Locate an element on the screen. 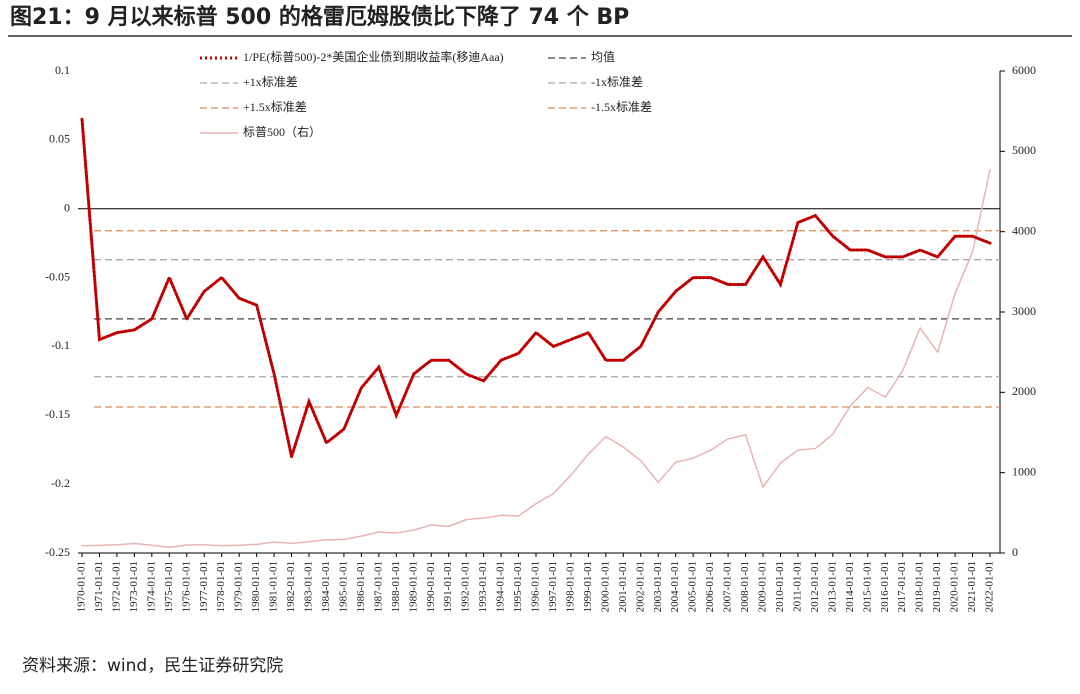 Image resolution: width=1080 pixels, height=694 pixels. x-tick-label: 1993-01-01 is located at coordinates (483, 586).